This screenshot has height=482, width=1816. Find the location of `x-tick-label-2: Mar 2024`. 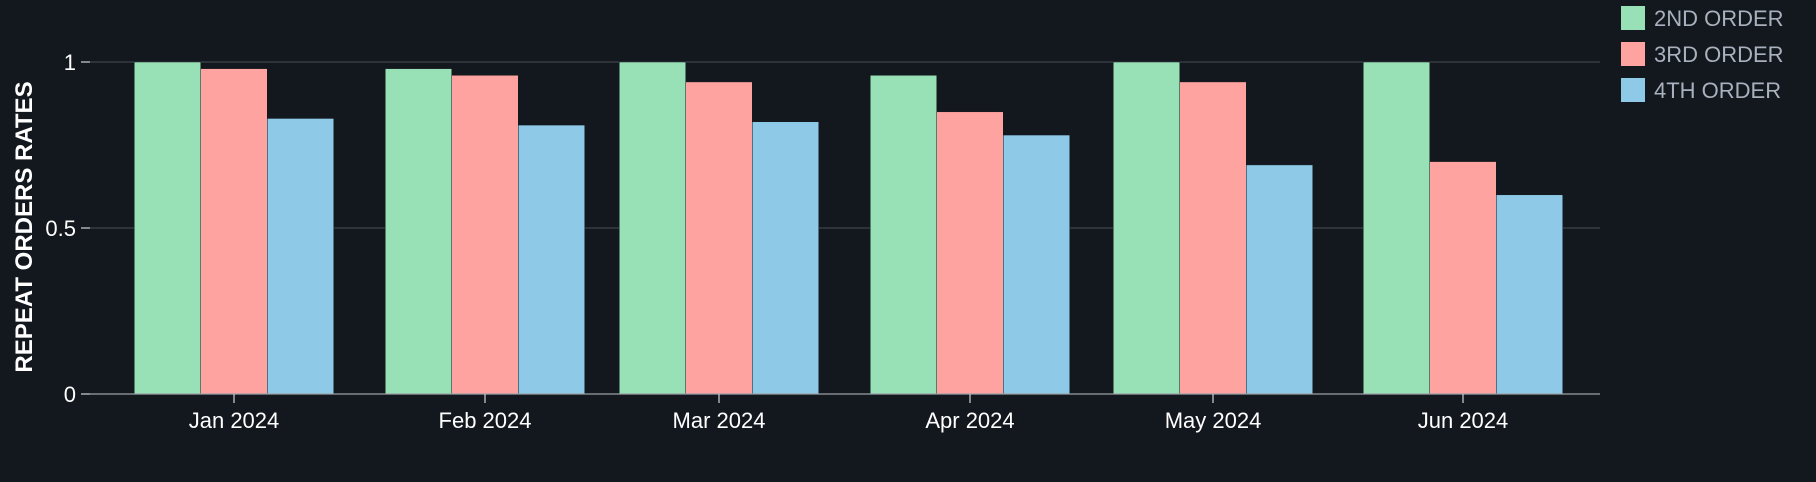

x-tick-label-2: Mar 2024 is located at coordinates (719, 420).